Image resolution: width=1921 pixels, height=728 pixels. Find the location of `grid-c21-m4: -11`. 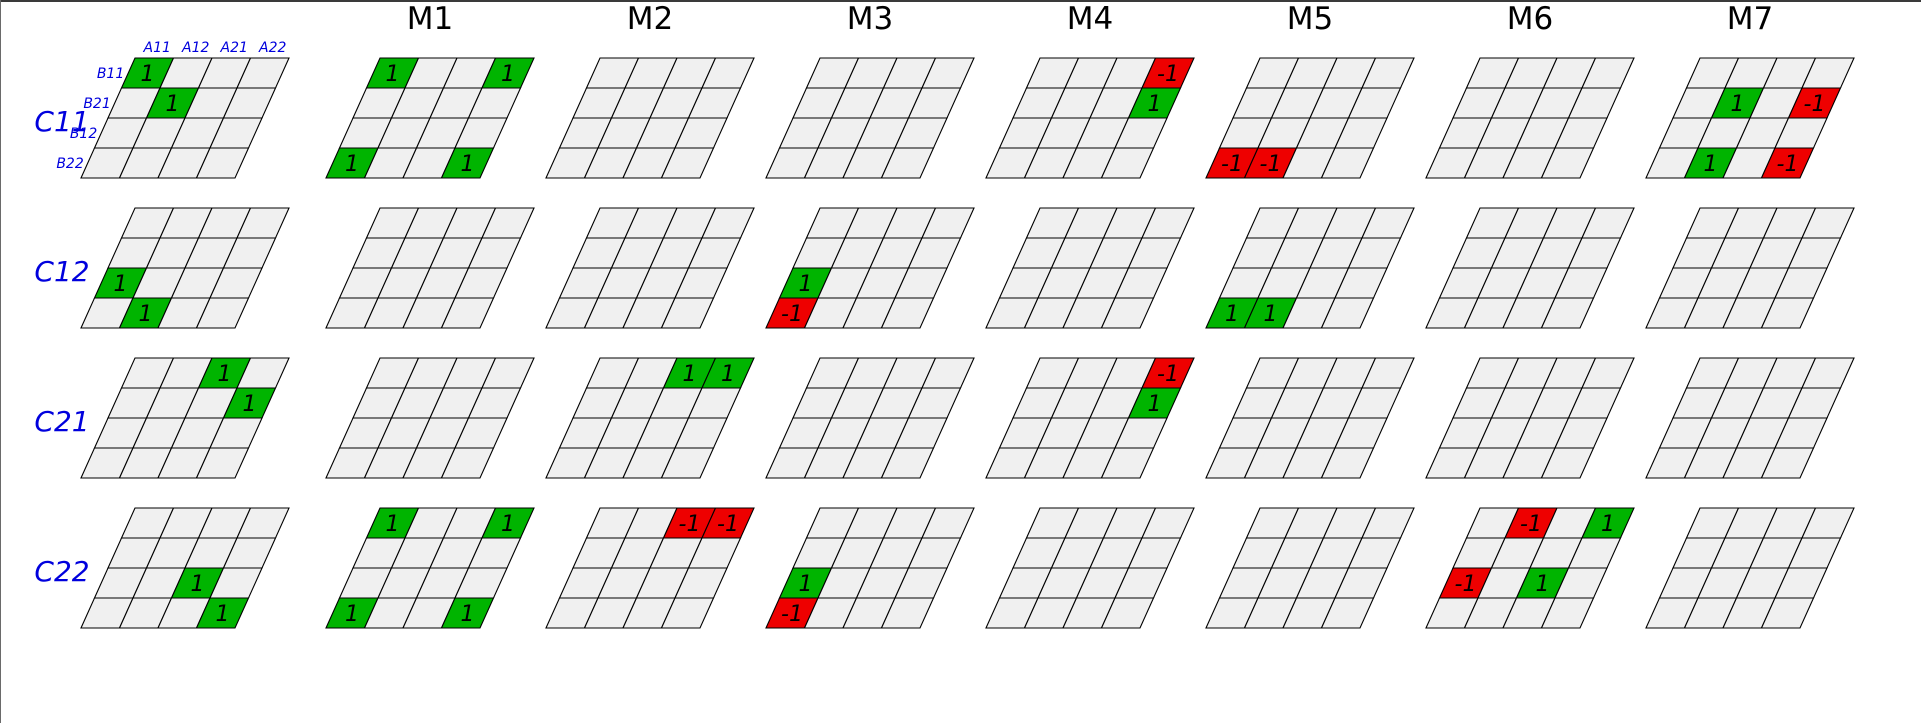

grid-c21-m4: -11 is located at coordinates (1090, 418).